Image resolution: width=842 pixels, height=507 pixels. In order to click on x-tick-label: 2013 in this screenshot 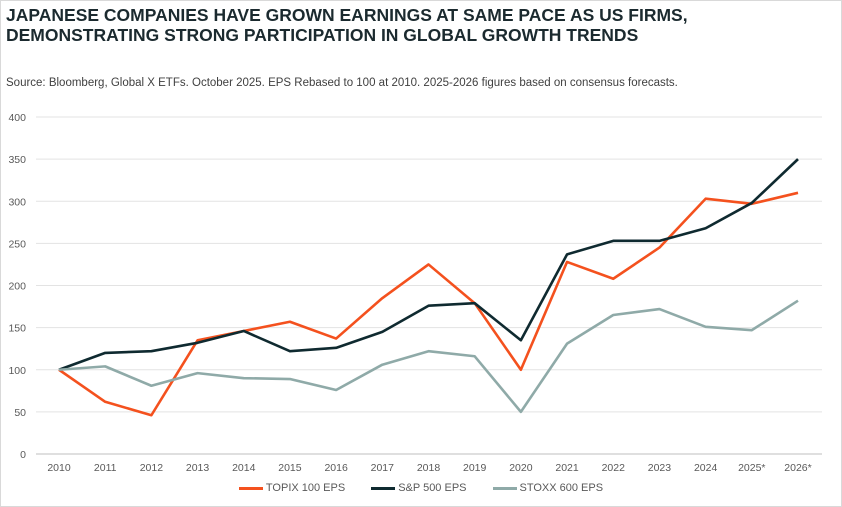, I will do `click(198, 468)`.